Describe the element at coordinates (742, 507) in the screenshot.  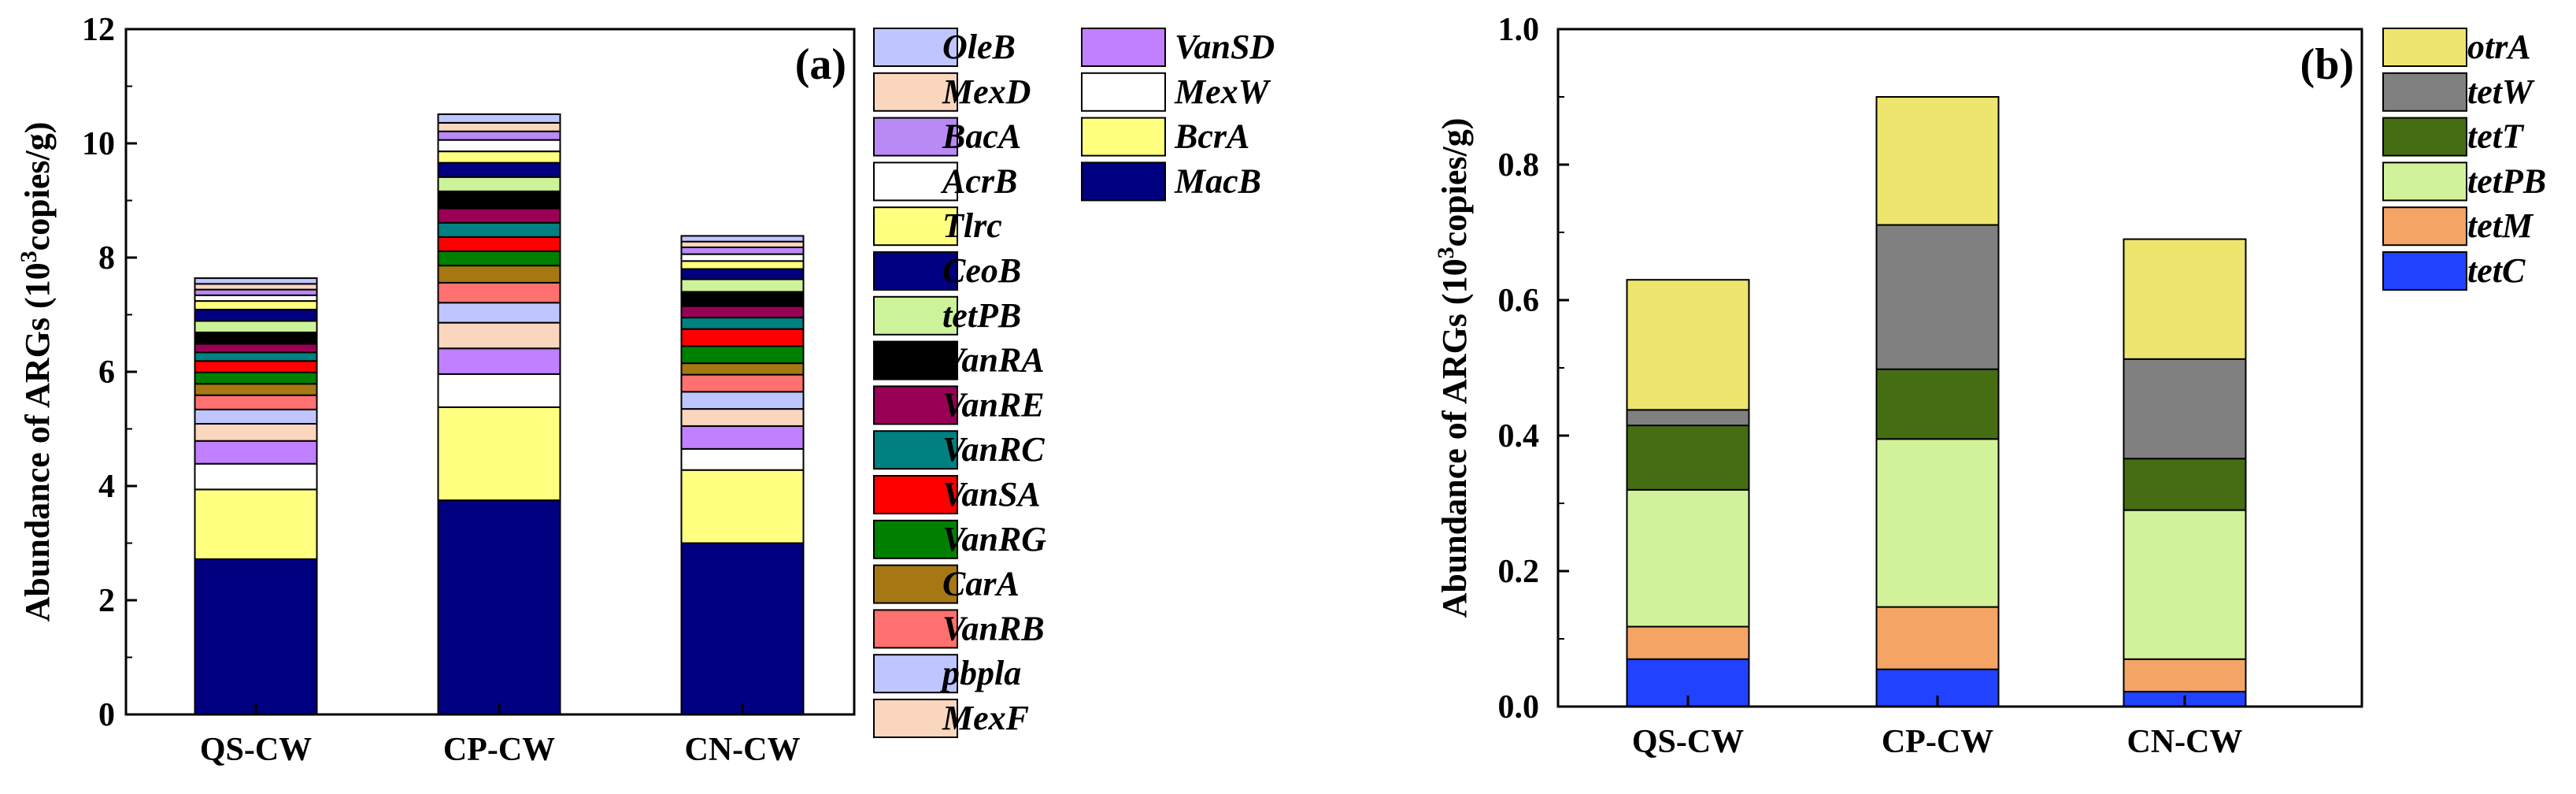
I see `bar-segment-BcrA-CN-CW` at that location.